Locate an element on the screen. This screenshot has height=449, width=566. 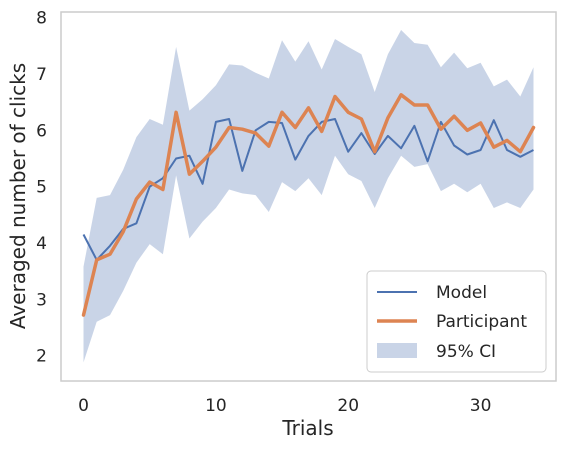
y-tick-labels: 2 3 4 5 6 7 8 is located at coordinates (41, 188).